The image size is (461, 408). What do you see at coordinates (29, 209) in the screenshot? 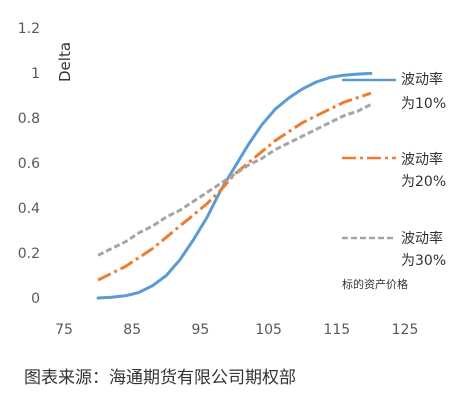
I see `y-tick-label: 0.4` at bounding box center [29, 209].